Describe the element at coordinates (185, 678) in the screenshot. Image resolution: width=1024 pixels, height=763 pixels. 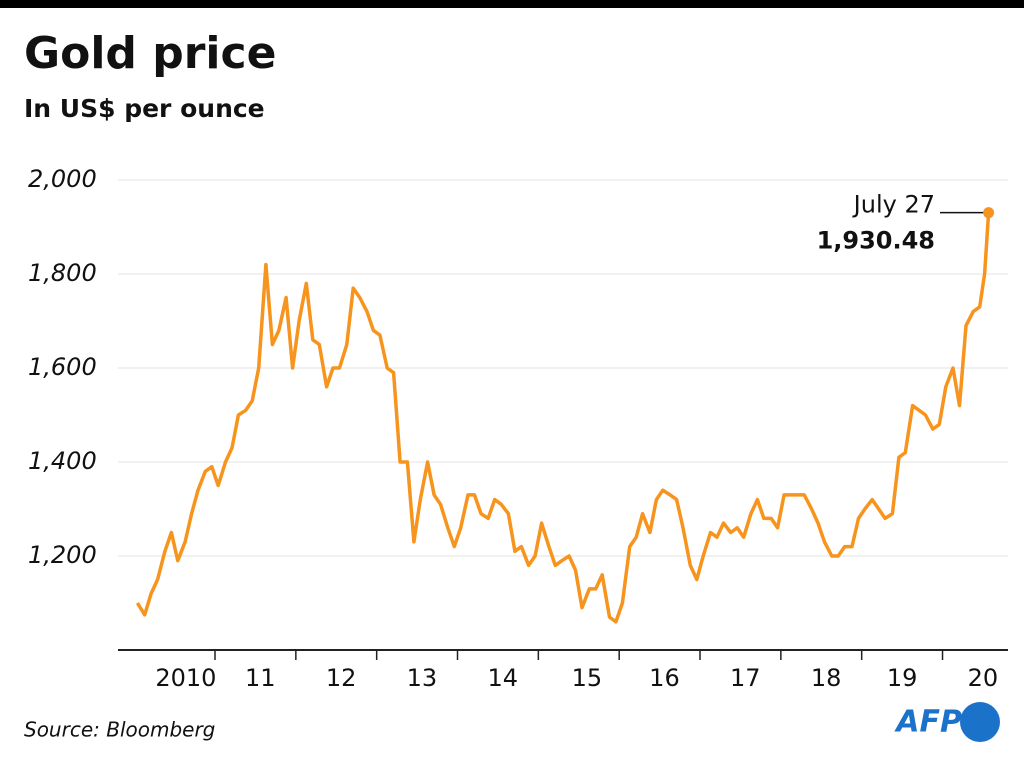
I see `x-tick-label: 2010` at that location.